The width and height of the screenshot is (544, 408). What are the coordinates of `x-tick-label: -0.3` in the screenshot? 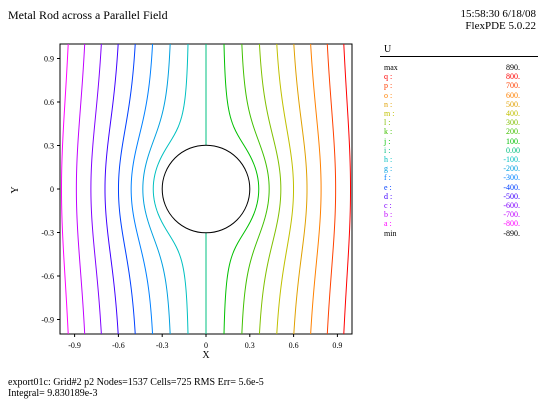 It's located at (162, 345).